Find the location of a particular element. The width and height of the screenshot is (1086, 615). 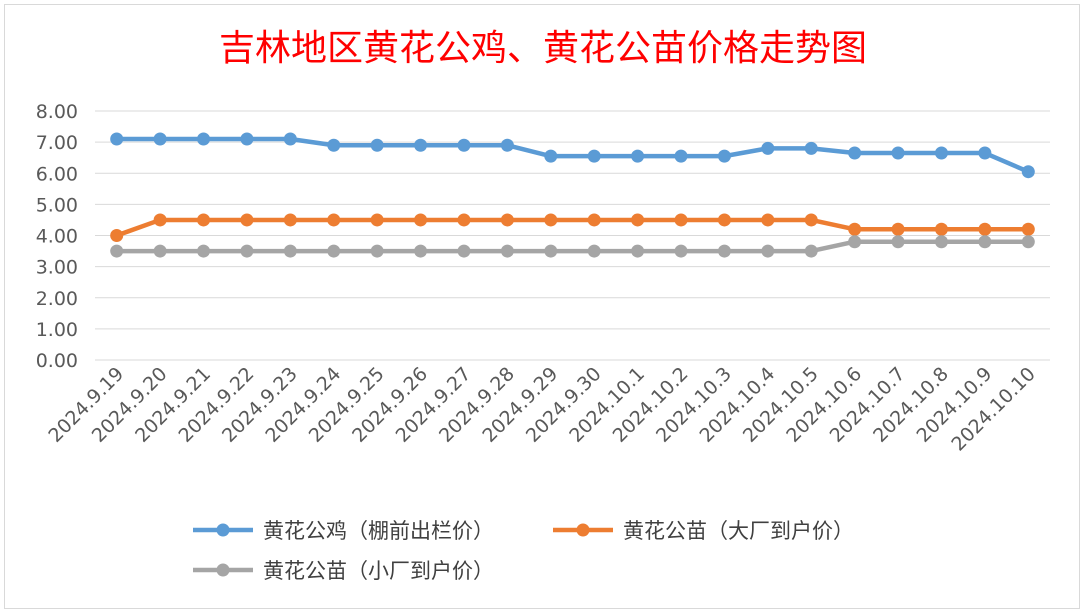

y-tick-label: 6.00 is located at coordinates (57, 174).